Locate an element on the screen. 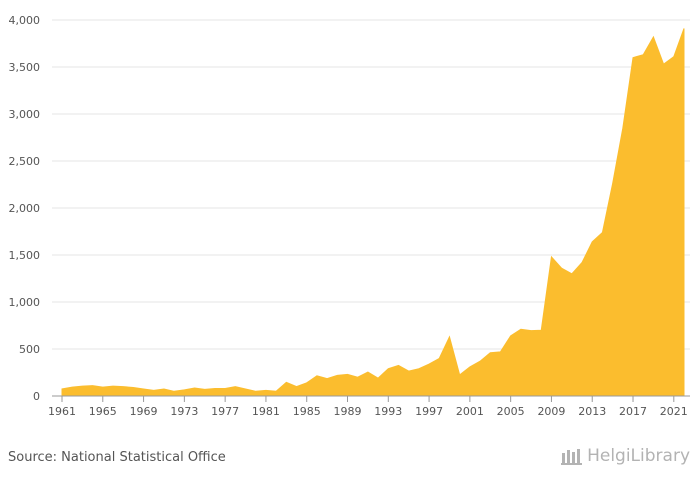  y-tick-label: 2,500 is located at coordinates (25, 161).